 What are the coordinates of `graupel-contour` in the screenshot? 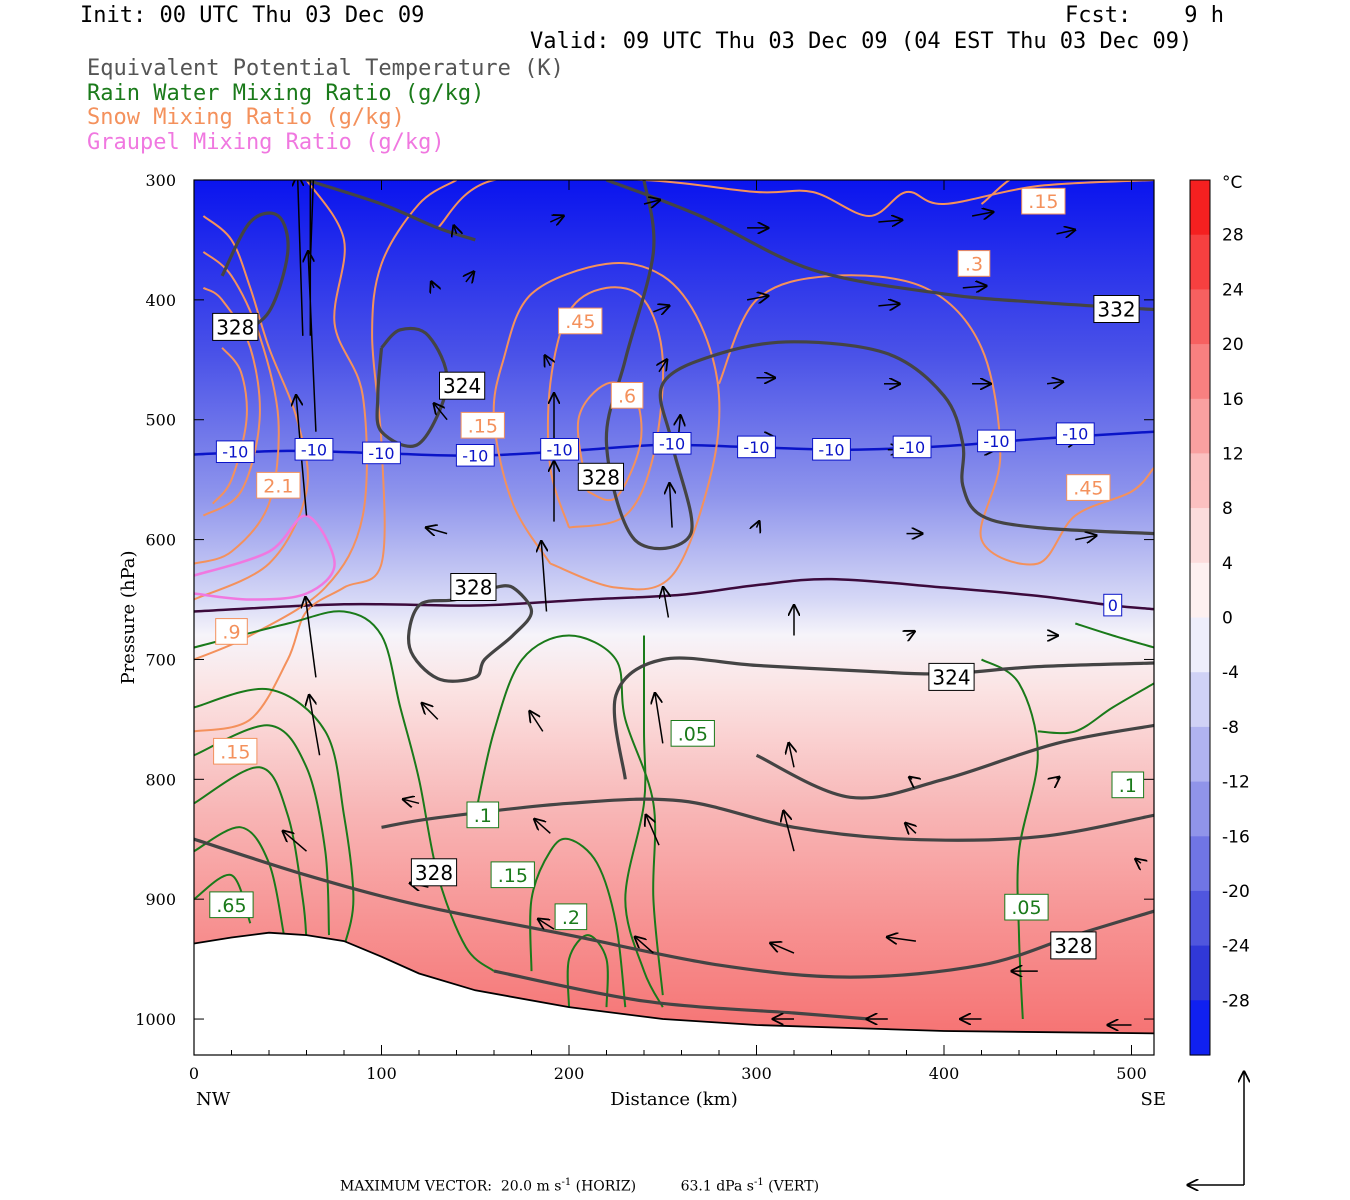 It's located at (265, 557).